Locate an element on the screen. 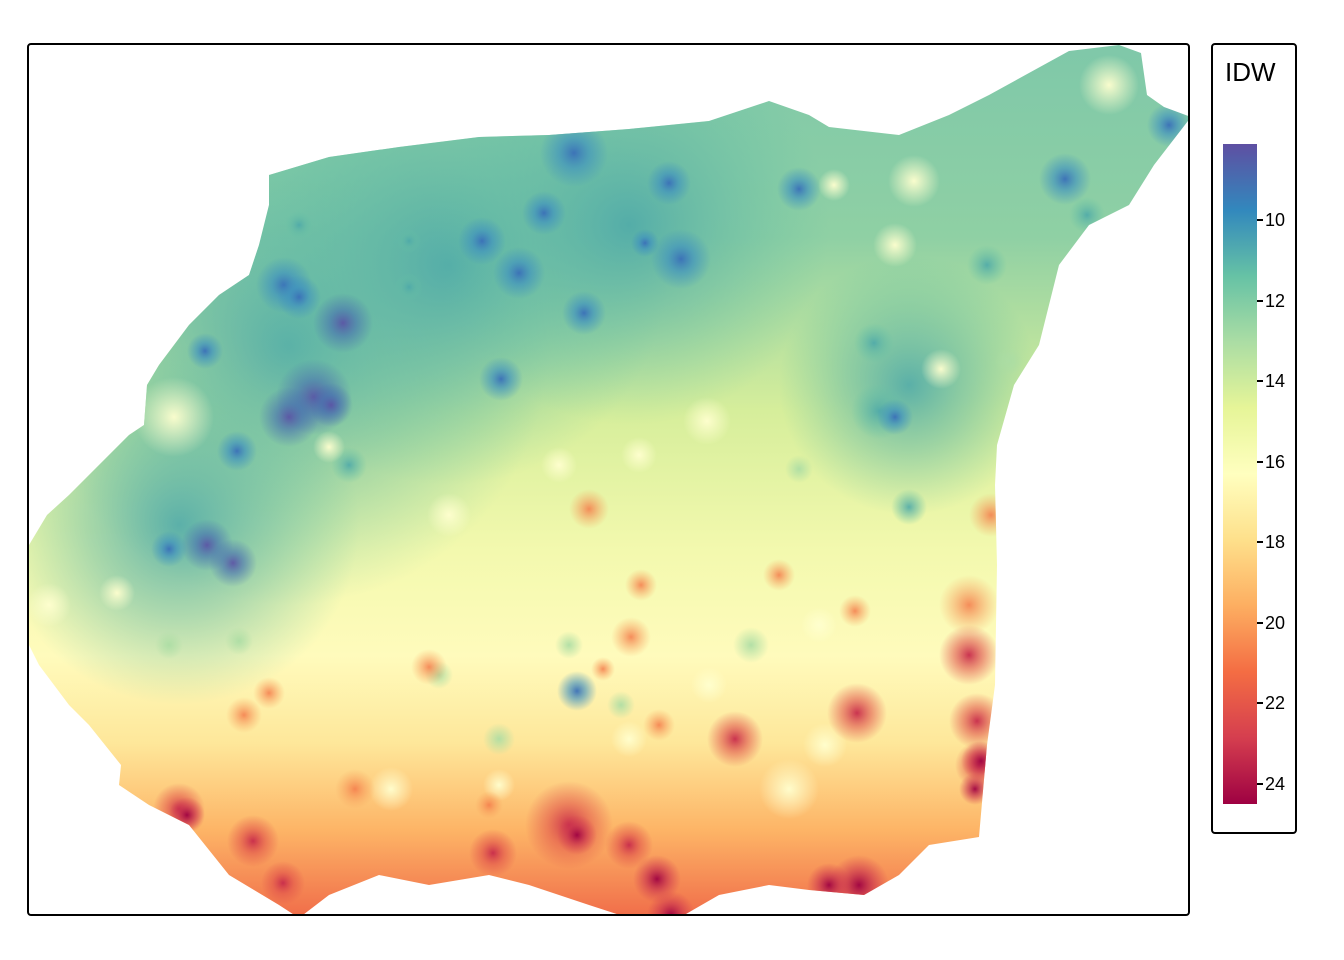  legend-title: IDW is located at coordinates (1250, 72).